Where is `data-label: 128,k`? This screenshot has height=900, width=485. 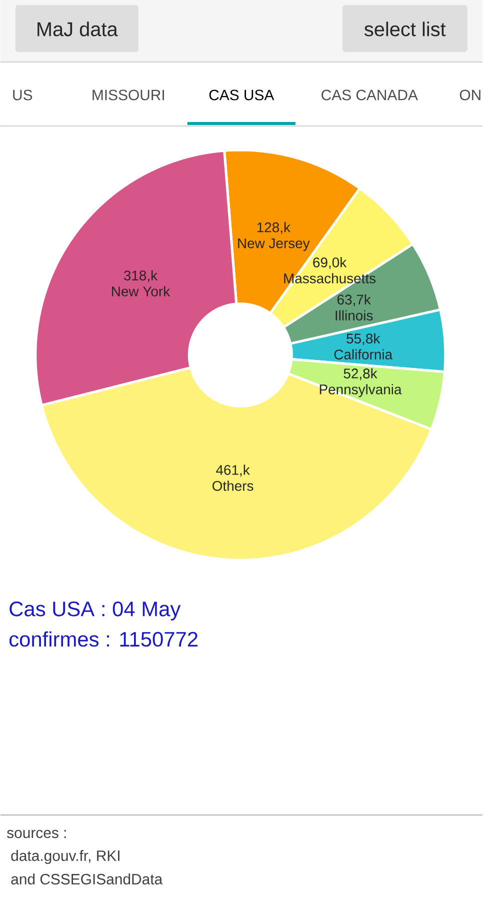 data-label: 128,k is located at coordinates (274, 228).